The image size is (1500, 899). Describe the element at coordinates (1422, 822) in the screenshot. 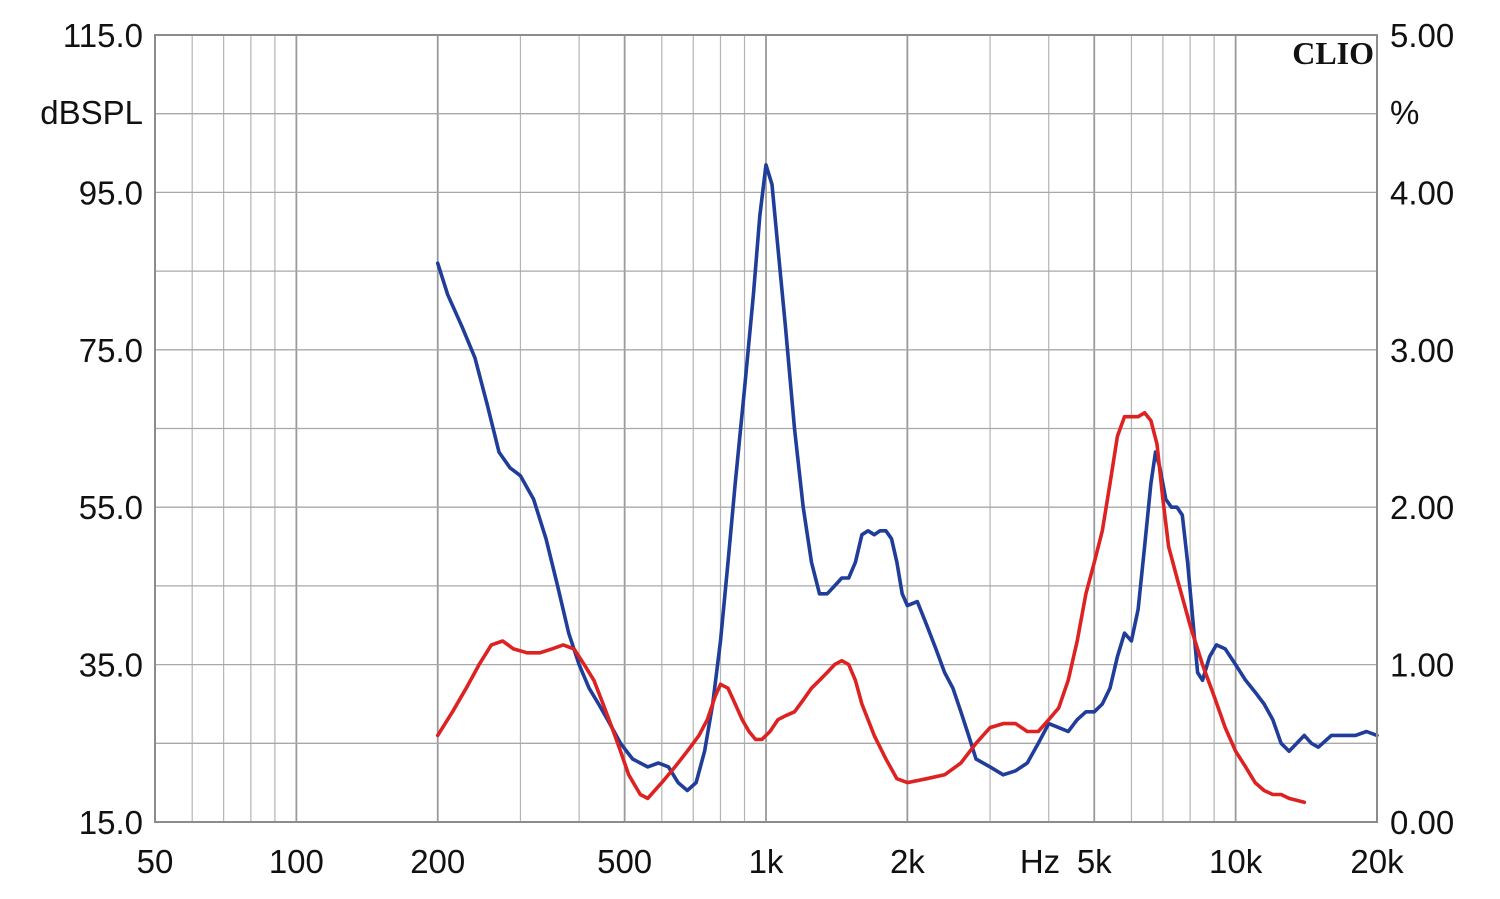

I see `y-right-tick-label: 0.00` at that location.